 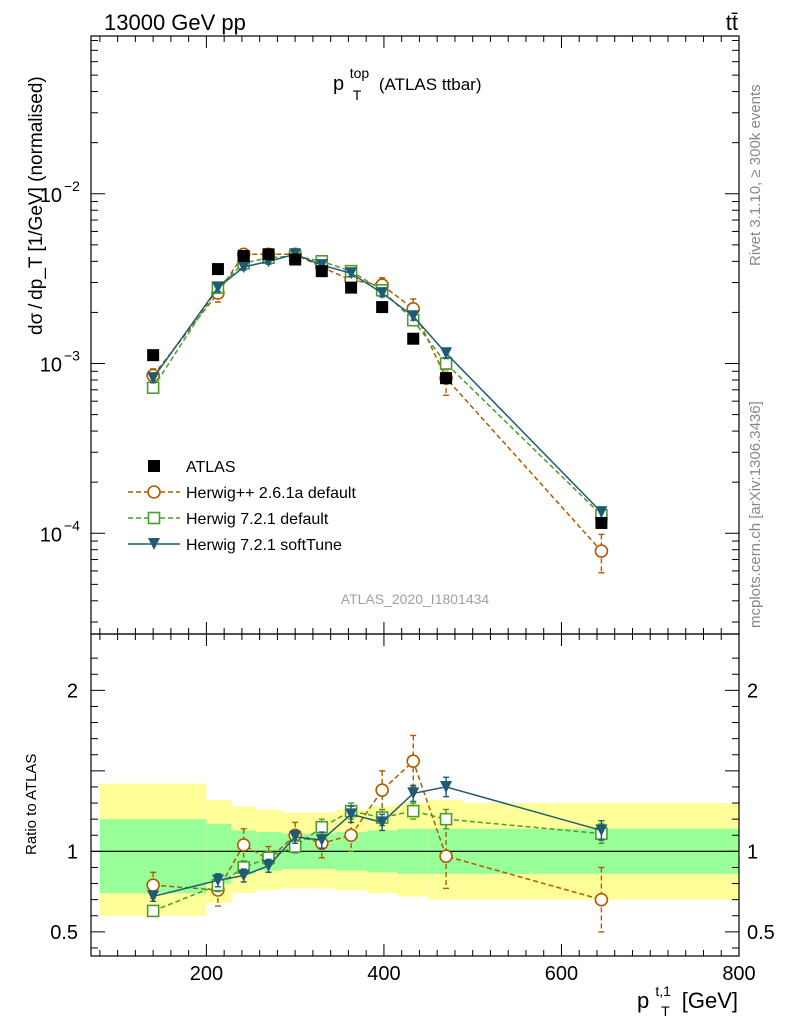 I want to click on legend-label: Herwig 7.2.1 softTune, so click(x=264, y=545).